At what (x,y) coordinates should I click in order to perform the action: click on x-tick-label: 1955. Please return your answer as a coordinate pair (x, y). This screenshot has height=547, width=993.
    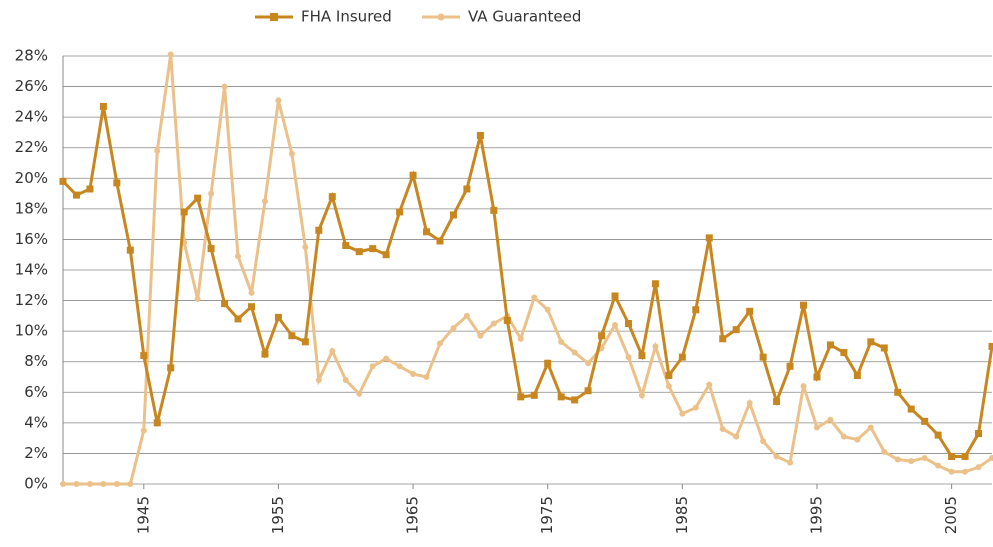
    Looking at the image, I should click on (278, 515).